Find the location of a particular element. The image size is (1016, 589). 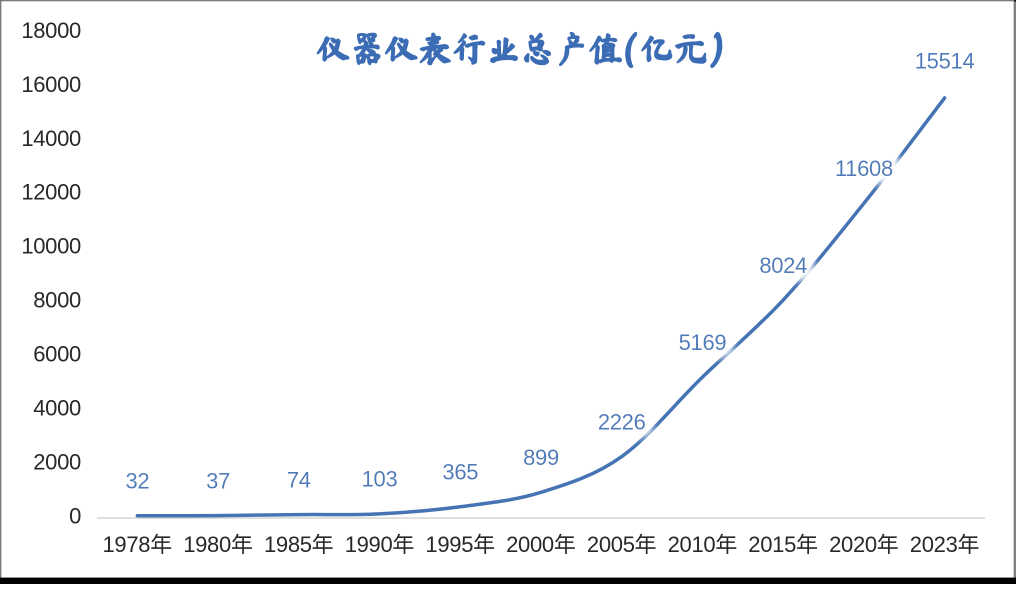

svg-text: 5169 is located at coordinates (703, 342).